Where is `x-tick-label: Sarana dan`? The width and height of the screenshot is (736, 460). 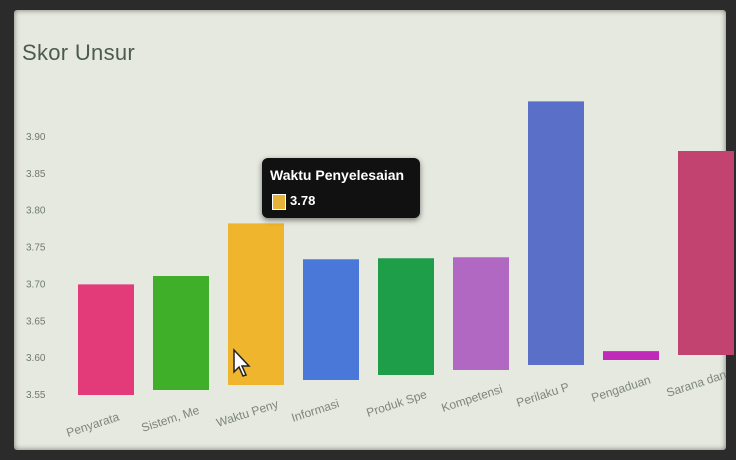
x-tick-label: Sarana dan is located at coordinates (696, 383).